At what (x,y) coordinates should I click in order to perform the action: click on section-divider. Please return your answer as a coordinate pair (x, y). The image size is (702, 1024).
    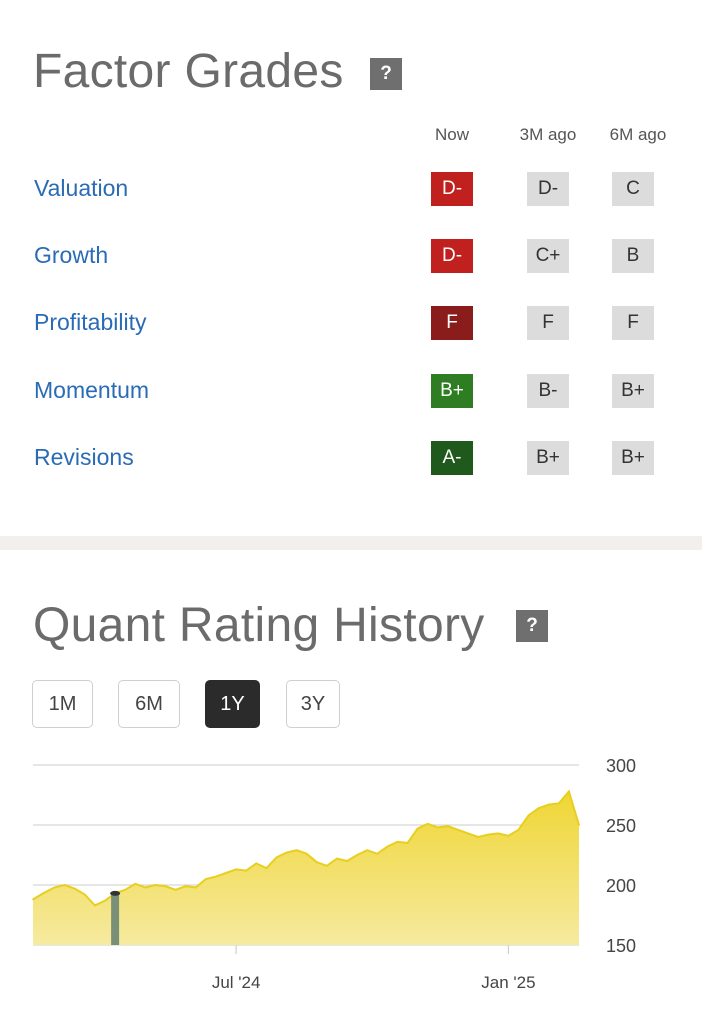
    Looking at the image, I should click on (351, 543).